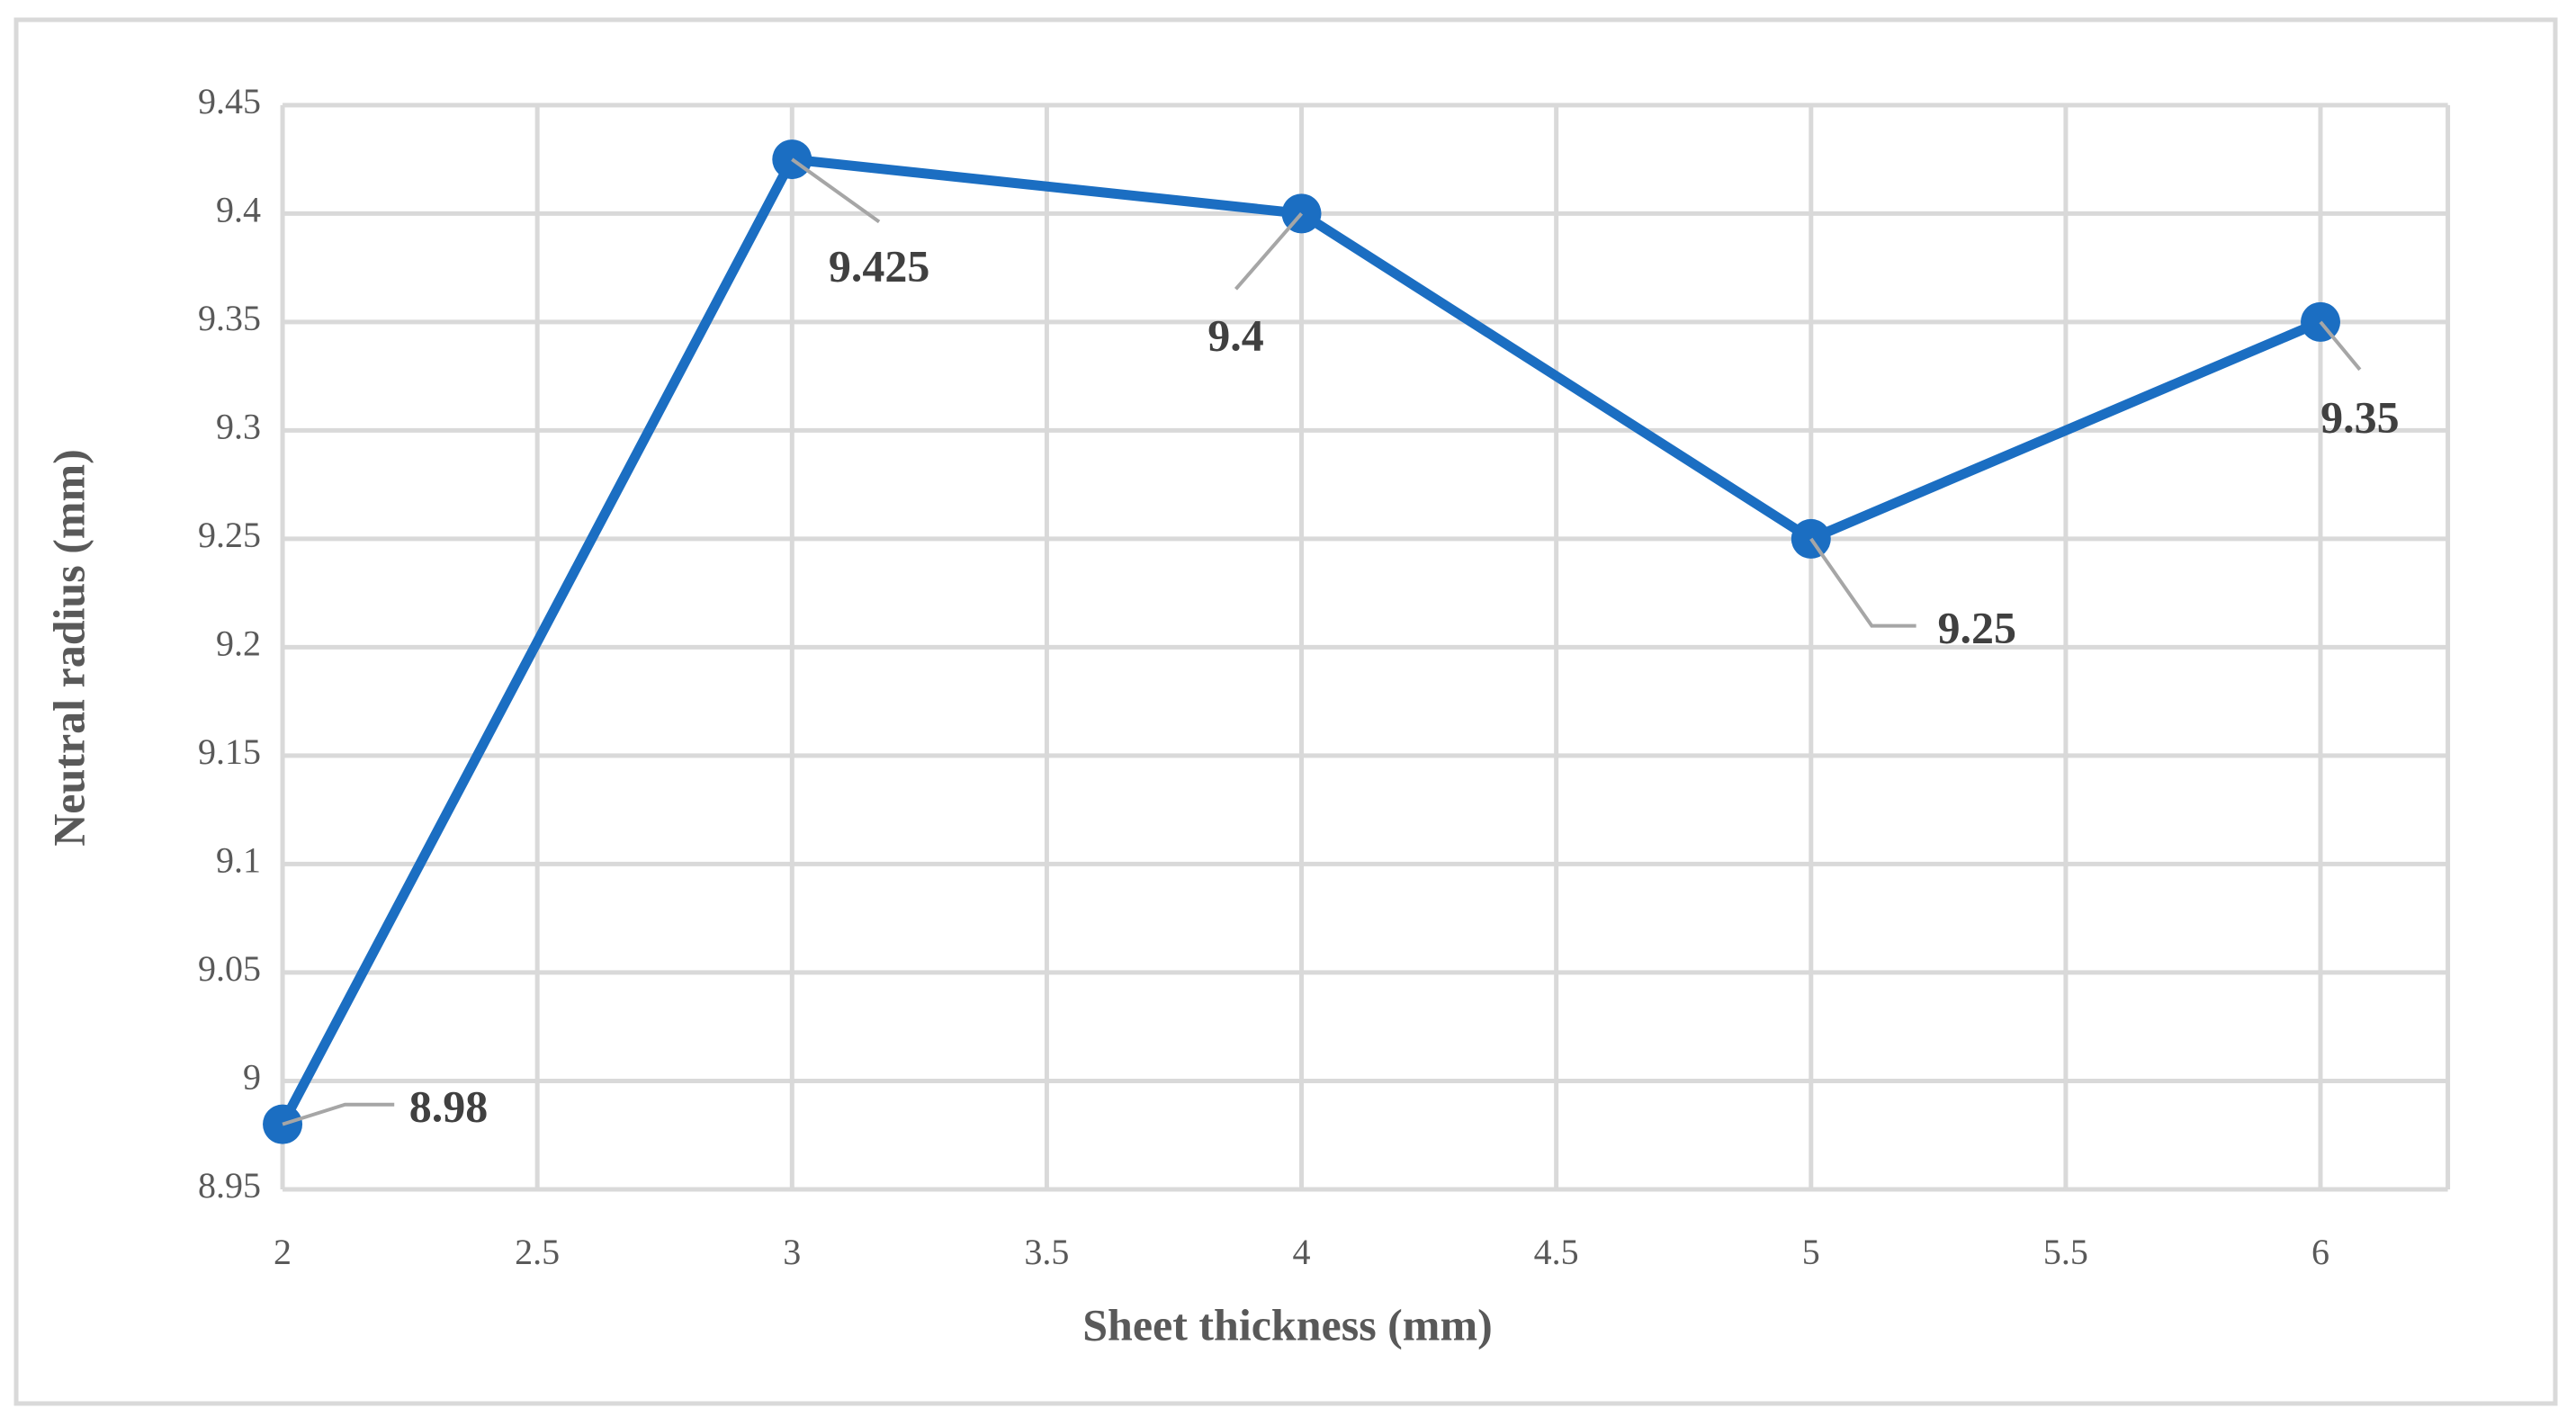 The width and height of the screenshot is (2576, 1417). What do you see at coordinates (1046, 1252) in the screenshot?
I see `x-tick-label: 3.5` at bounding box center [1046, 1252].